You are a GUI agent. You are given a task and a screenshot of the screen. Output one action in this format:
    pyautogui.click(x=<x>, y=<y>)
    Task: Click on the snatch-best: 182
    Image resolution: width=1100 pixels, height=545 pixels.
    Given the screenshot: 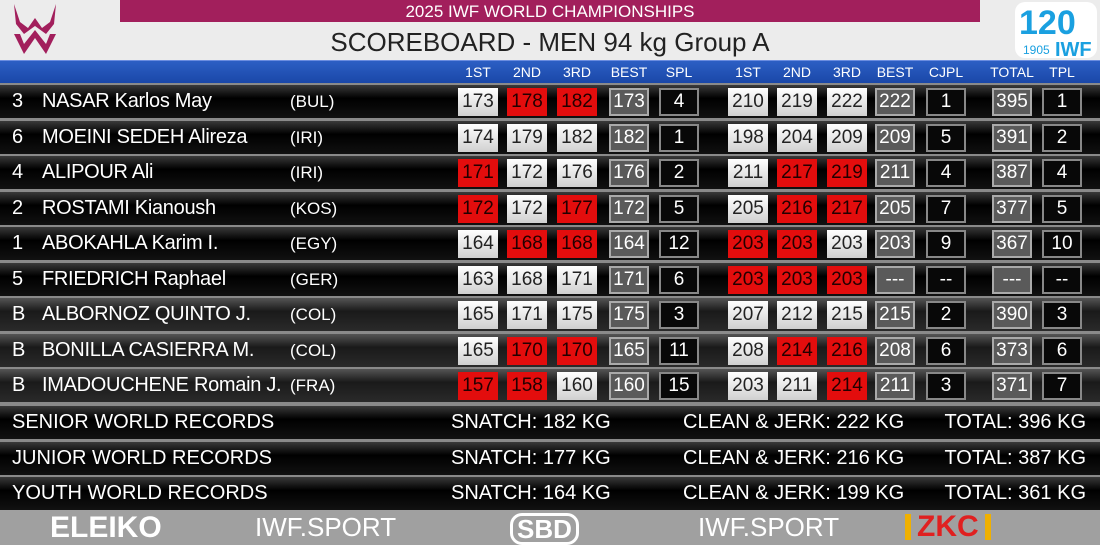 What is the action you would take?
    pyautogui.click(x=629, y=137)
    